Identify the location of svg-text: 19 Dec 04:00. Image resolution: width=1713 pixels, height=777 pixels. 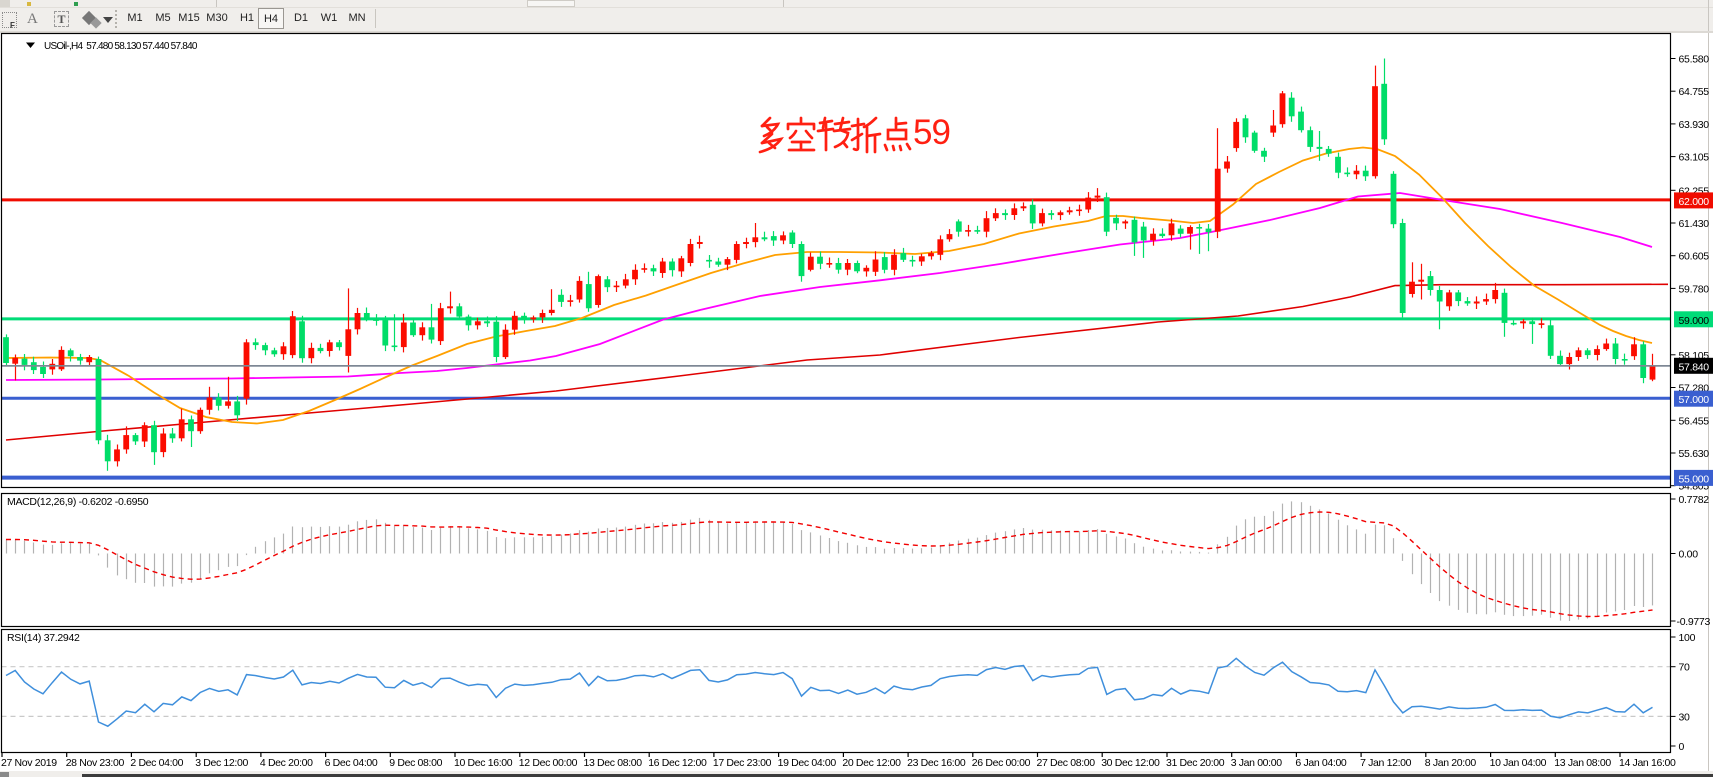
(807, 763).